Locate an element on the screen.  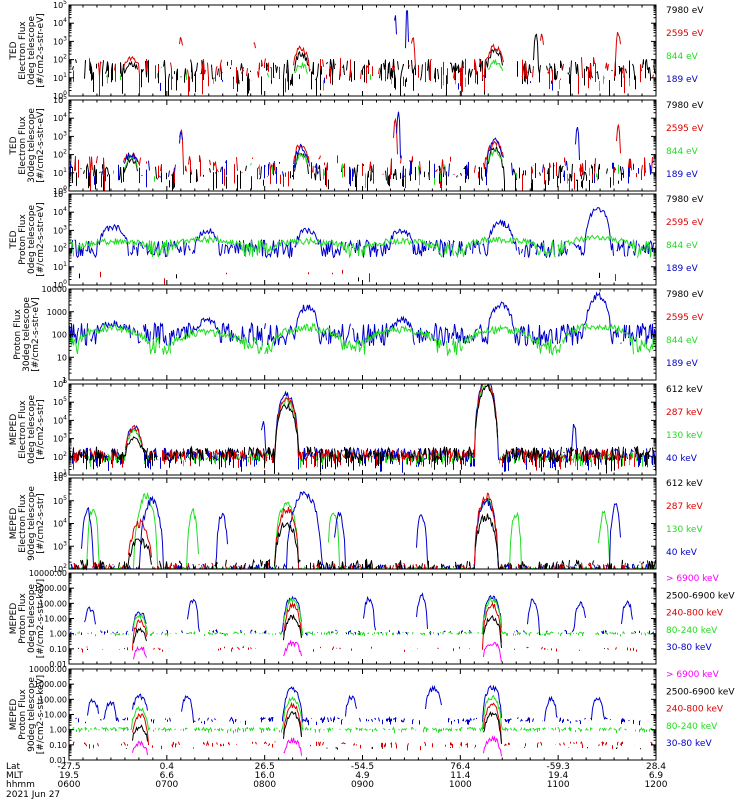
series-7980-ev is located at coordinates (339, 277).